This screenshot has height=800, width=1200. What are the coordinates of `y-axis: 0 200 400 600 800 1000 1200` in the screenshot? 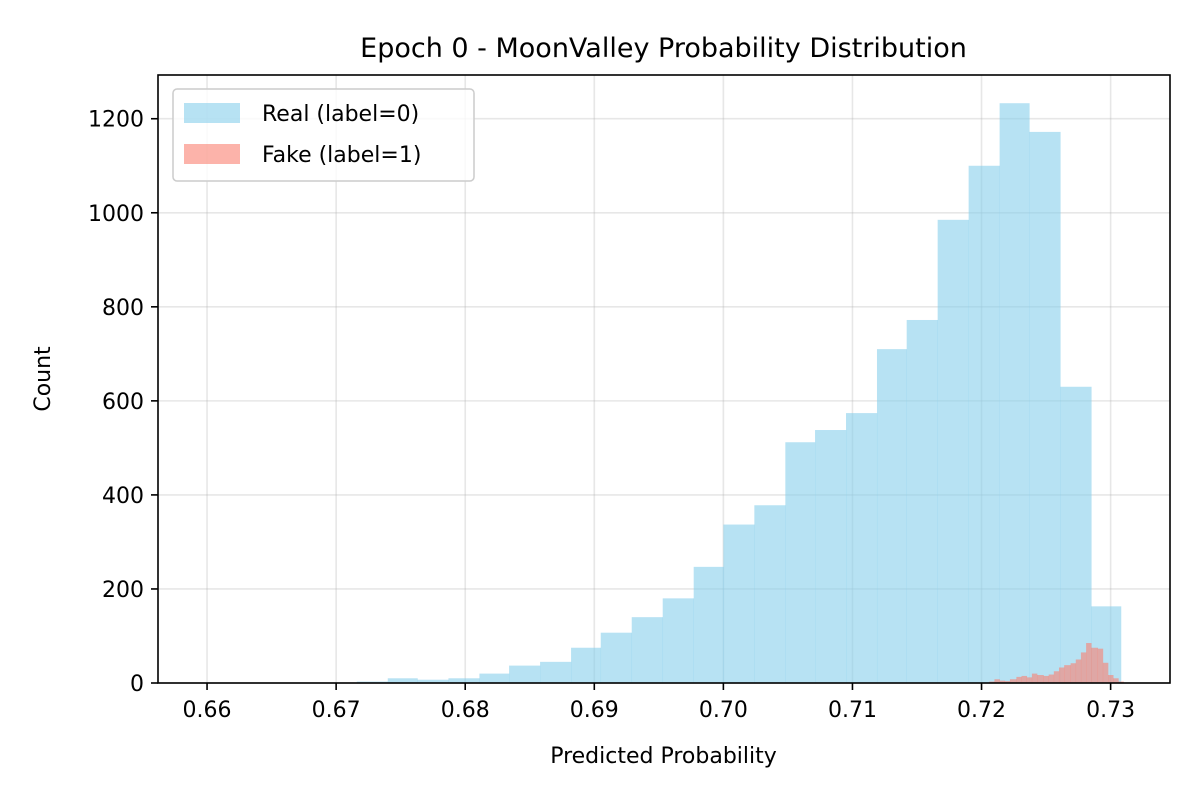 It's located at (123, 402).